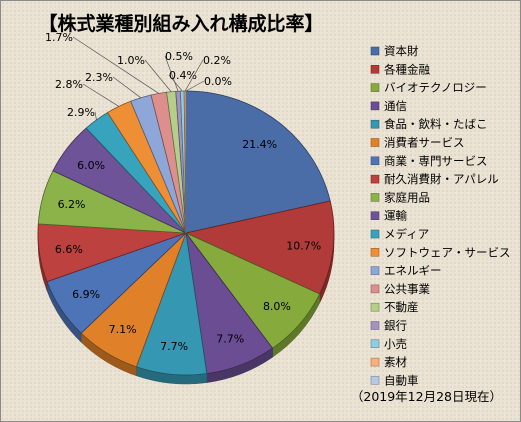 The image size is (521, 422). I want to click on leader-line-公共事業, so click(115, 65).